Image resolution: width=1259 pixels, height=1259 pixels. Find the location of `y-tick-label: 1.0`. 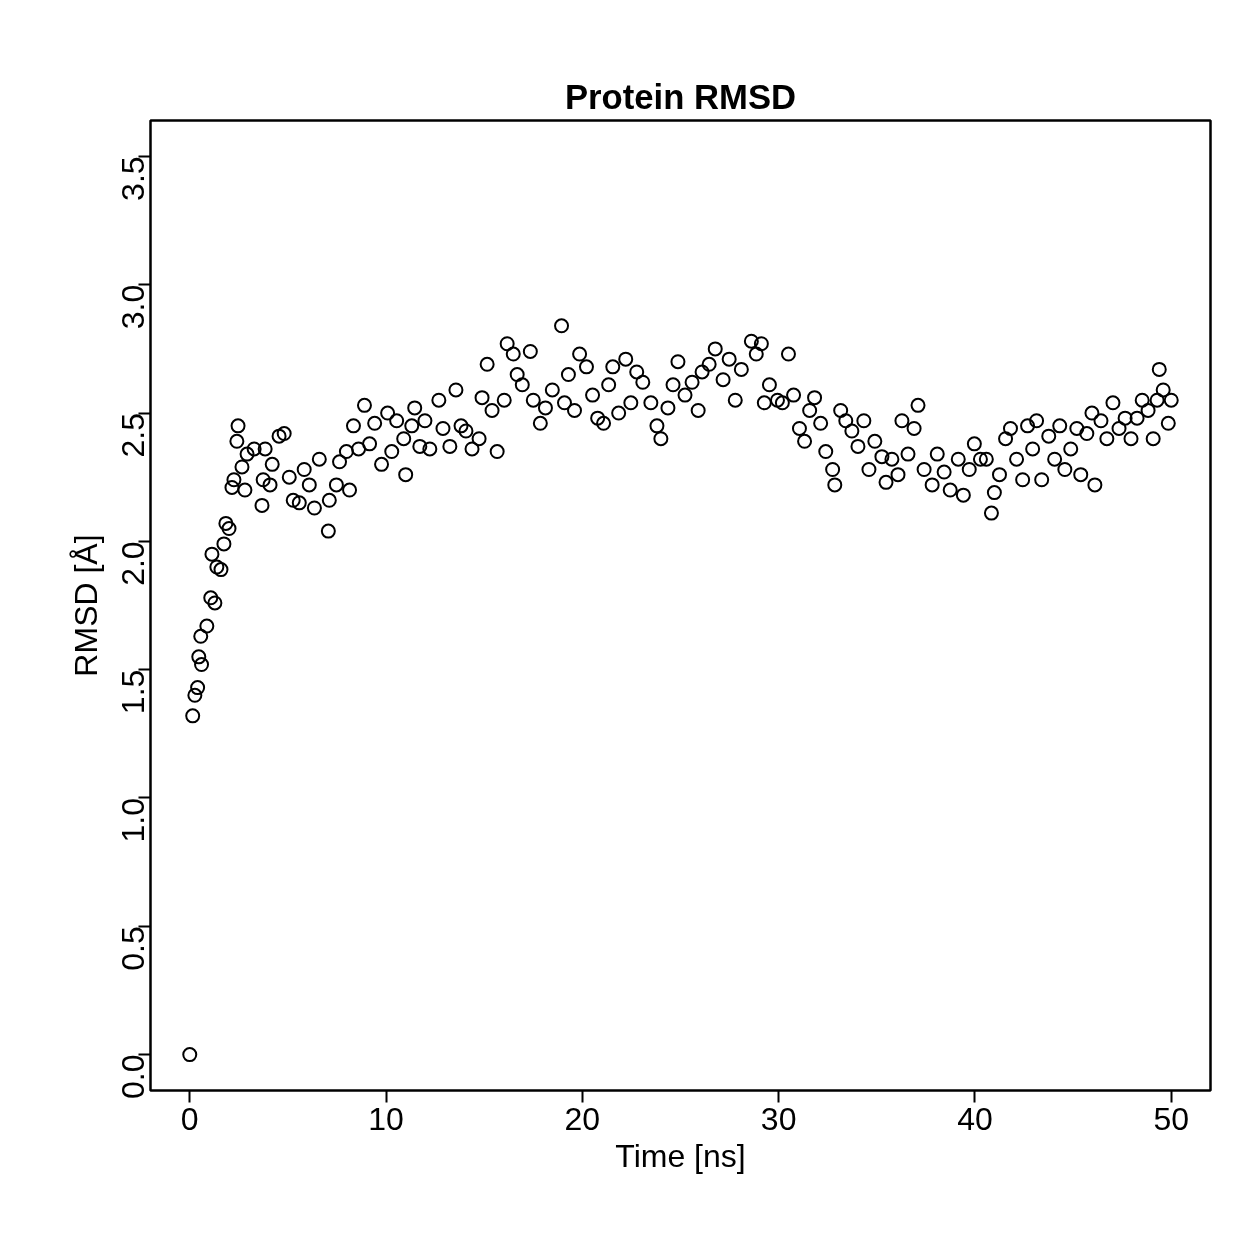

y-tick-label: 1.0 is located at coordinates (133, 820).